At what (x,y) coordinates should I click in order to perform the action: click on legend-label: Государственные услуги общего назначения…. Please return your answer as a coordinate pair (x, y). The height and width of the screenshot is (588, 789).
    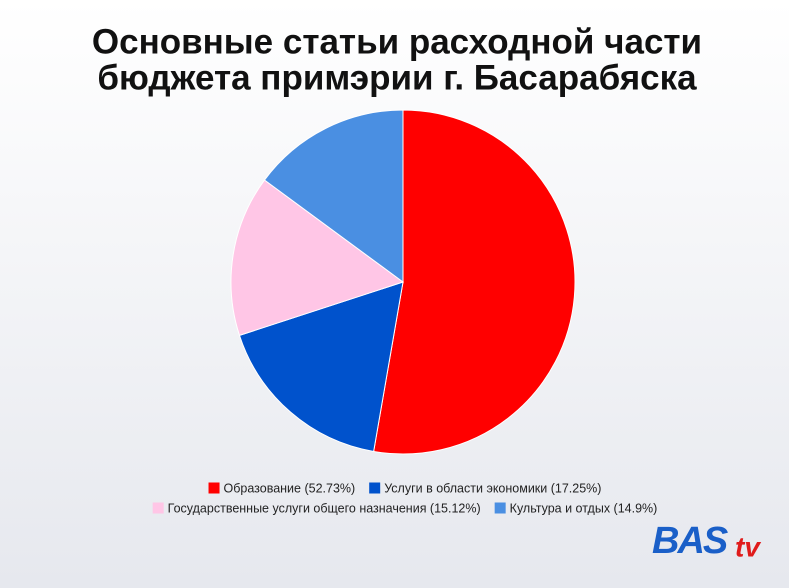
    Looking at the image, I should click on (324, 508).